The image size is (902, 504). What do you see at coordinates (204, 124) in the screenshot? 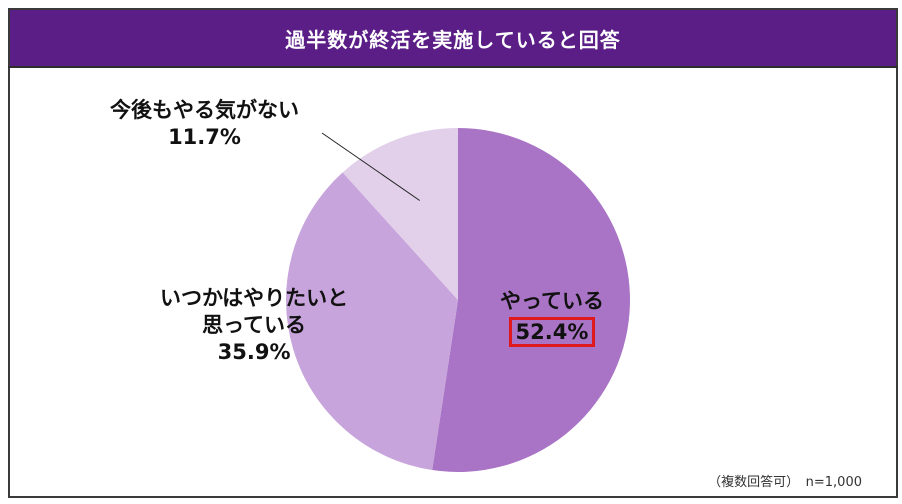
I see `slice-label-never: 今後もやる気がない 11.7%` at bounding box center [204, 124].